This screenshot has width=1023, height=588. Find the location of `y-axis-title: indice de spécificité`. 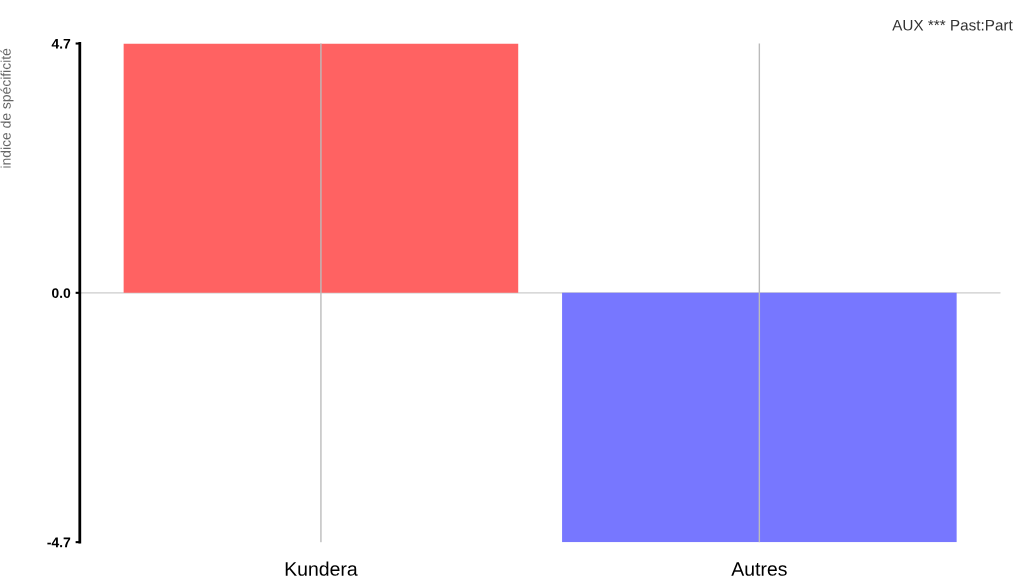

y-axis-title: indice de spécificité is located at coordinates (7, 108).